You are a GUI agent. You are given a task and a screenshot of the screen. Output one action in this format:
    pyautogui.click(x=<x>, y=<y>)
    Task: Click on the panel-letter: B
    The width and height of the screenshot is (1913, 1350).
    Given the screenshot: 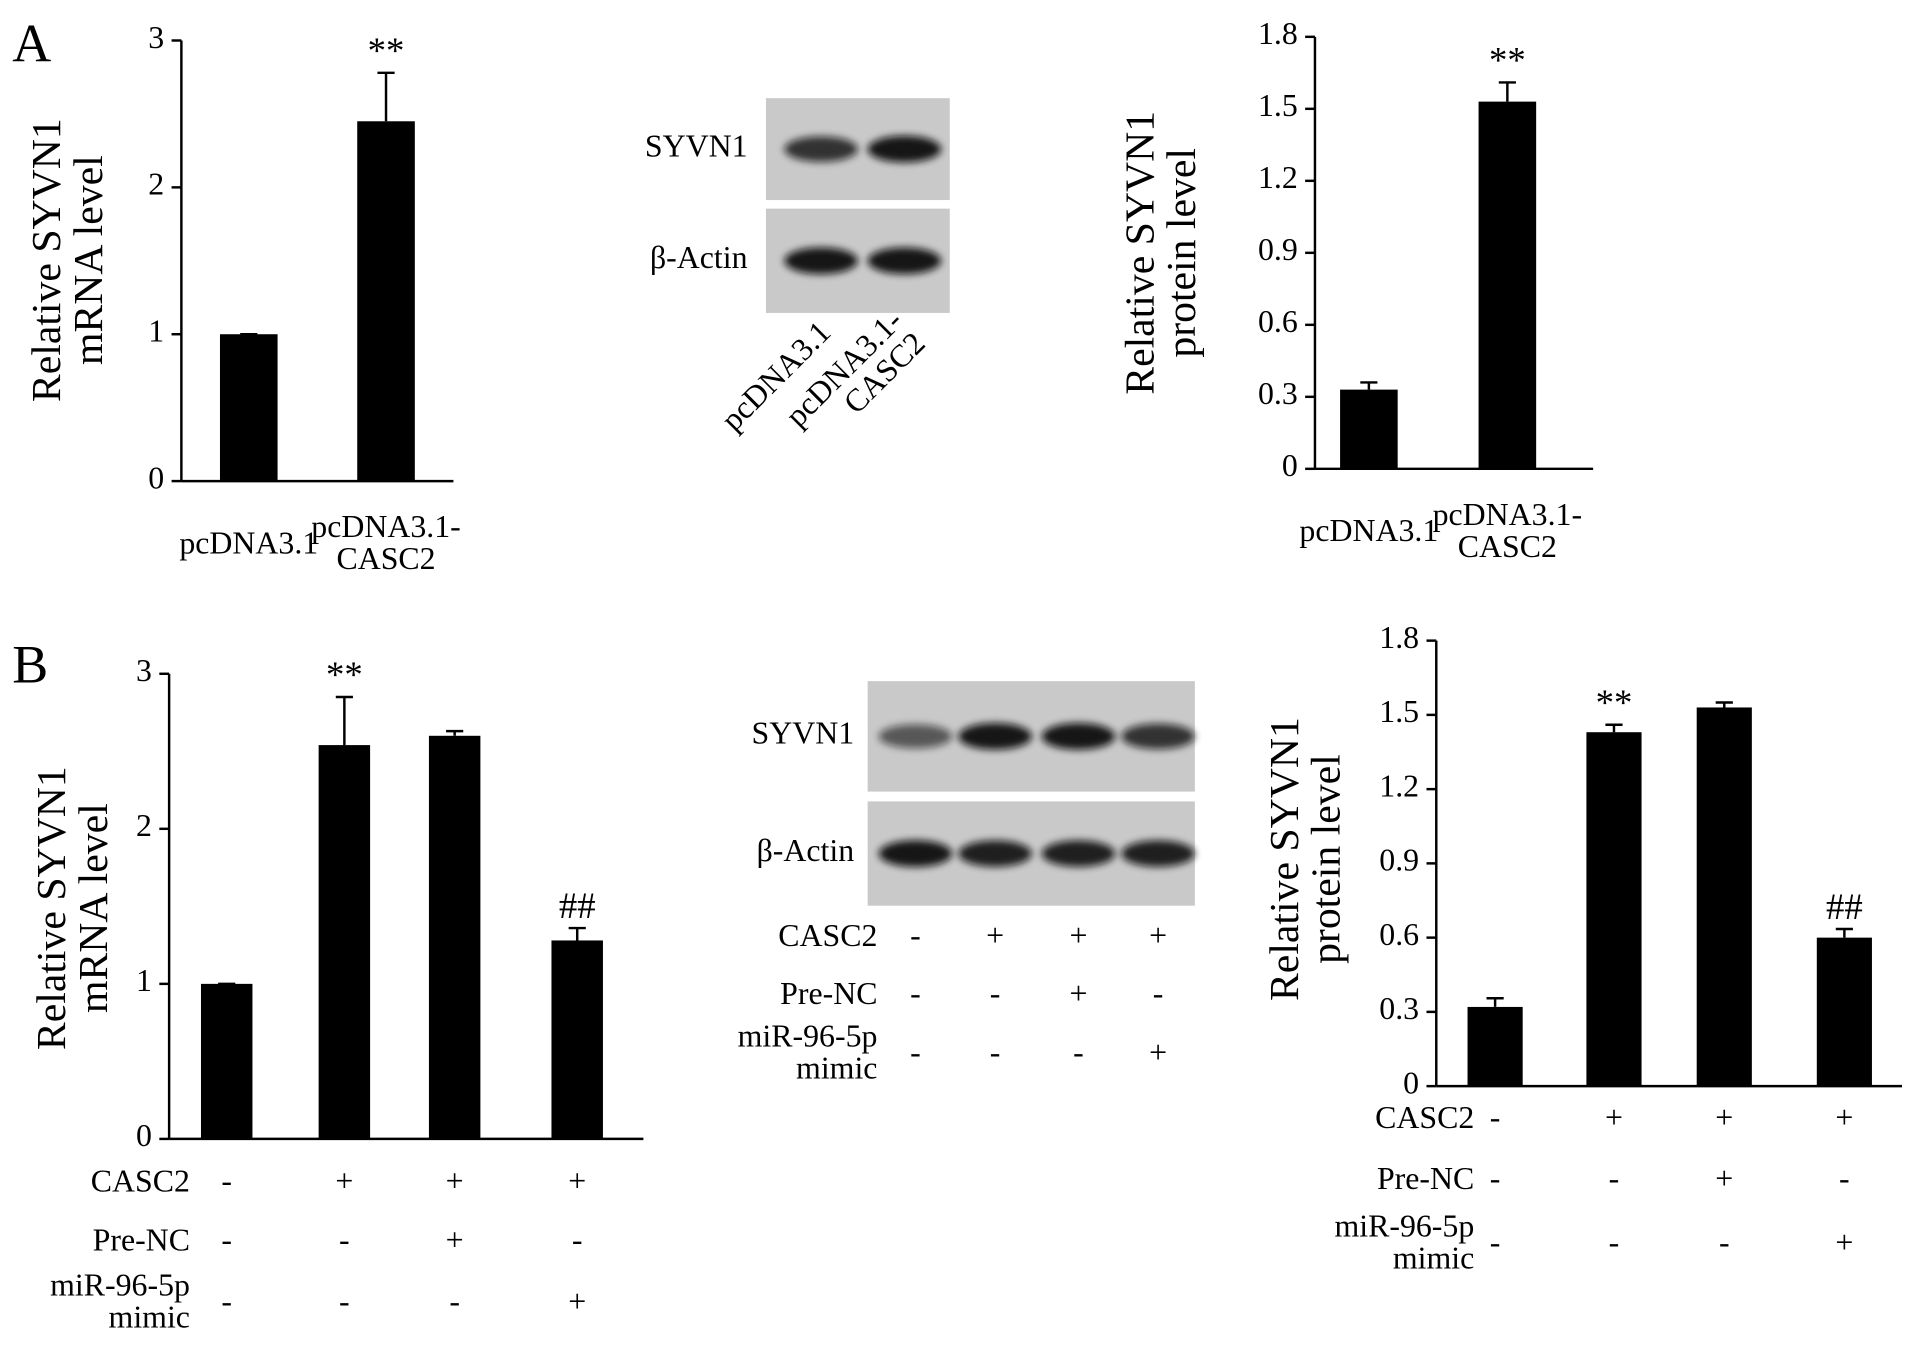 What is the action you would take?
    pyautogui.click(x=30, y=664)
    